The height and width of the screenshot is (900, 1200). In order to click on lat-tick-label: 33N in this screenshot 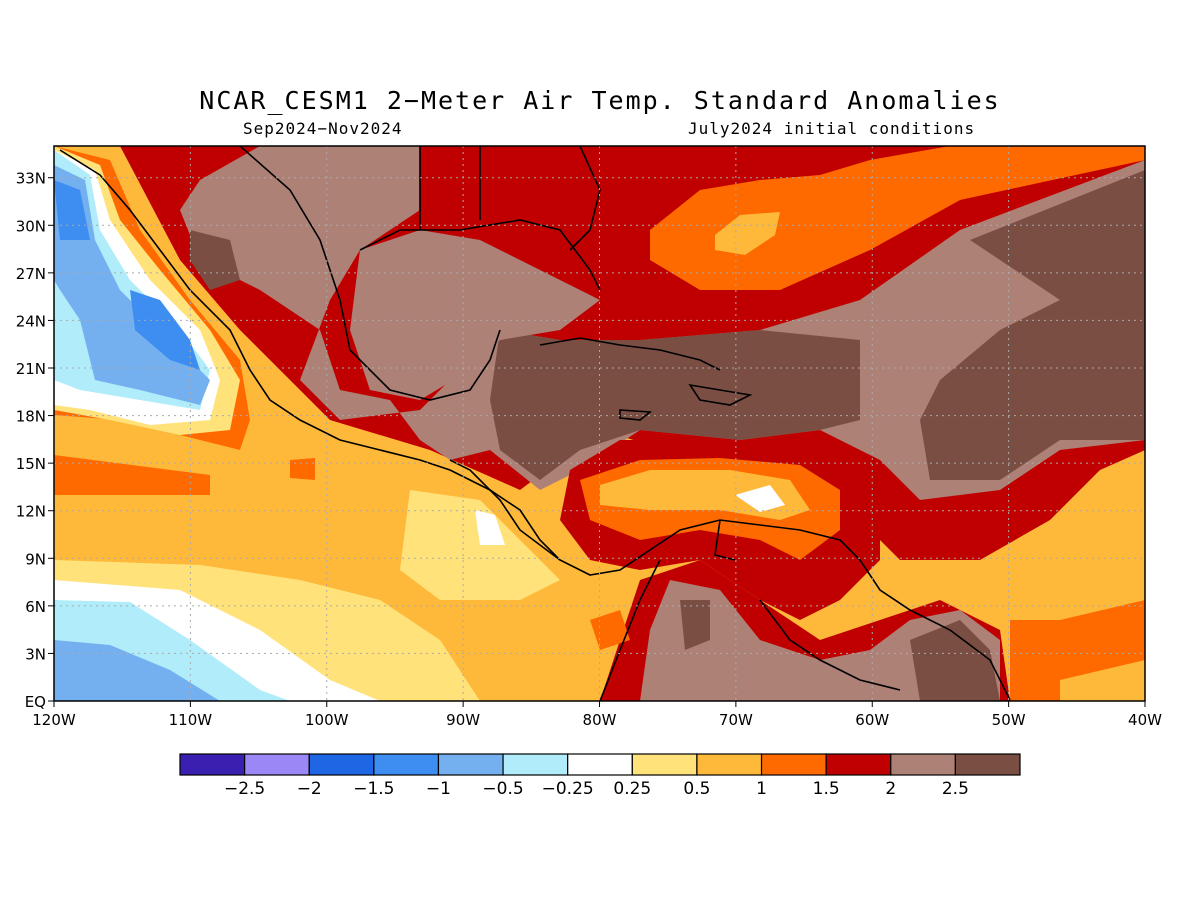, I will do `click(31, 179)`.